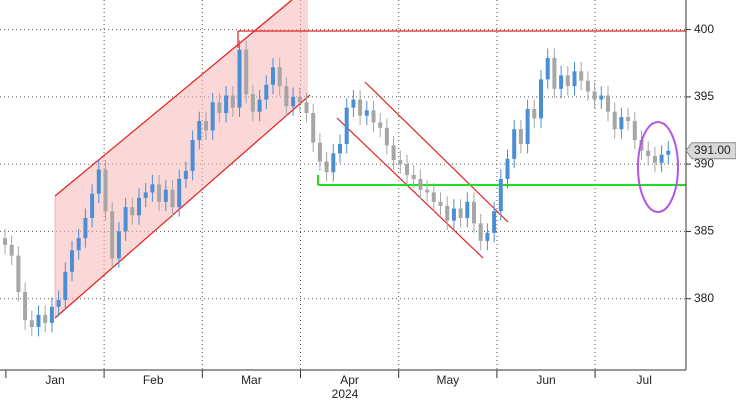 The height and width of the screenshot is (403, 736). What do you see at coordinates (436, 152) in the screenshot?
I see `falling-channel-top` at bounding box center [436, 152].